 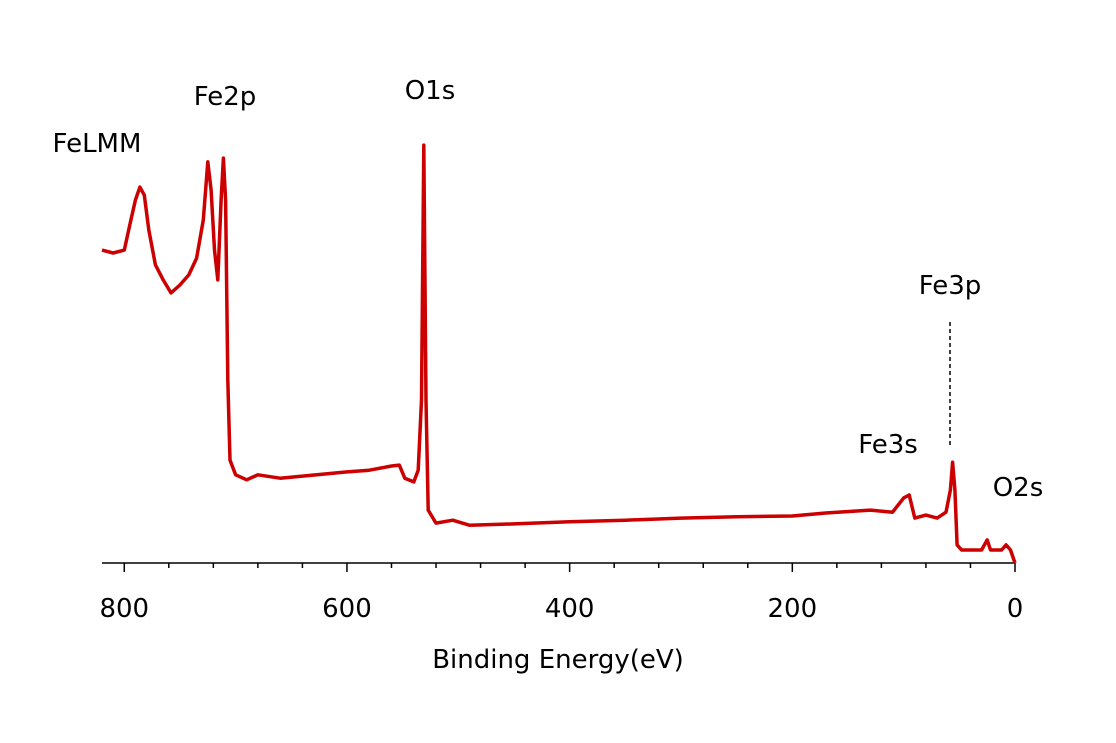 What do you see at coordinates (124, 609) in the screenshot?
I see `x-tick-label: 800` at bounding box center [124, 609].